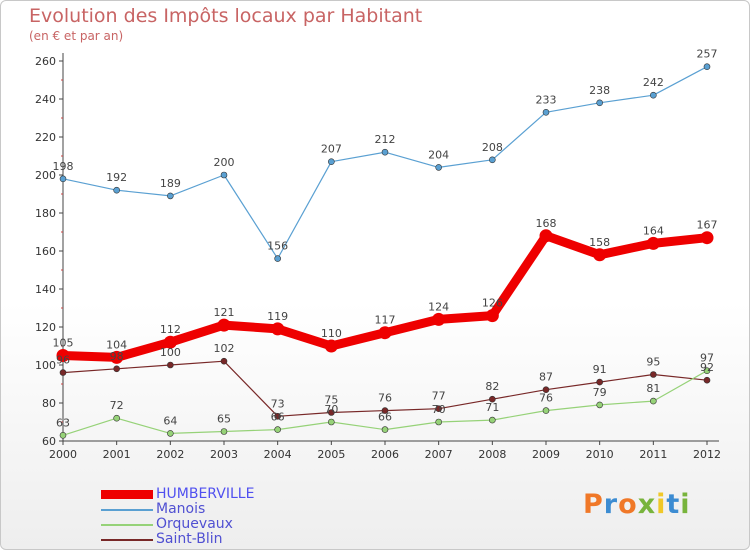 The image size is (750, 550). I want to click on data-label-humberville: 167, so click(707, 225).